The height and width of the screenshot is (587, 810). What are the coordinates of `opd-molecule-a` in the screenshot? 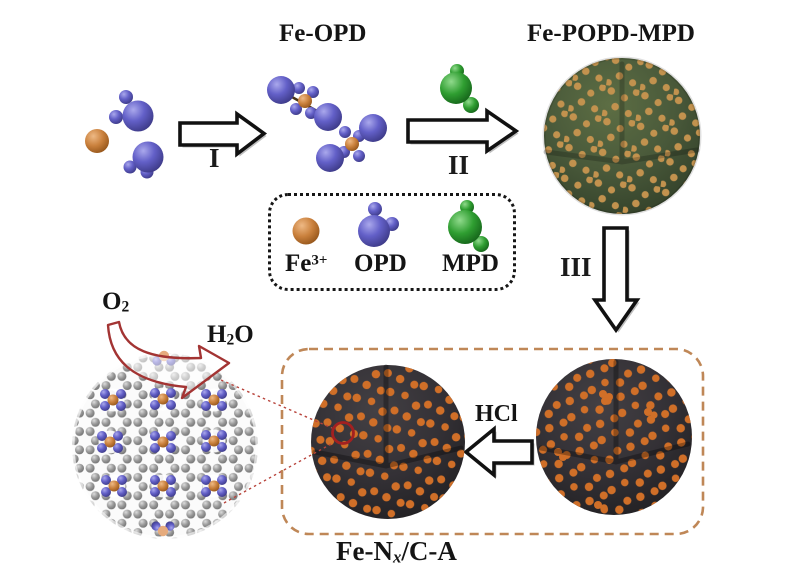 It's located at (131, 111).